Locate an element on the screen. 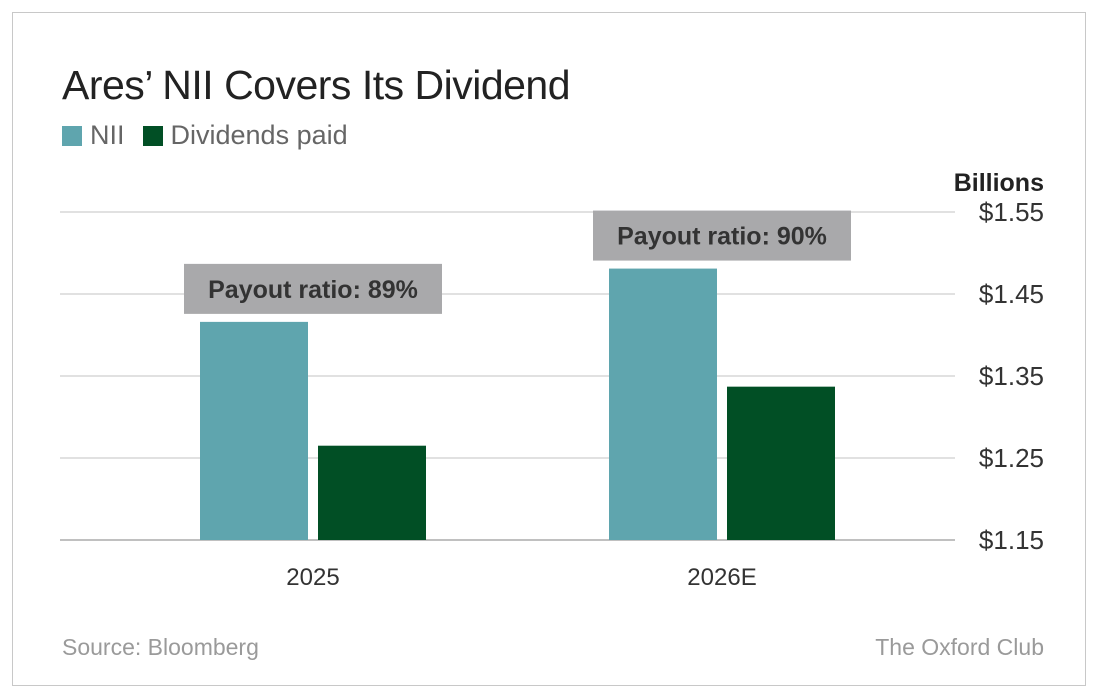  y-tick-label: $1.35 is located at coordinates (1011, 376).